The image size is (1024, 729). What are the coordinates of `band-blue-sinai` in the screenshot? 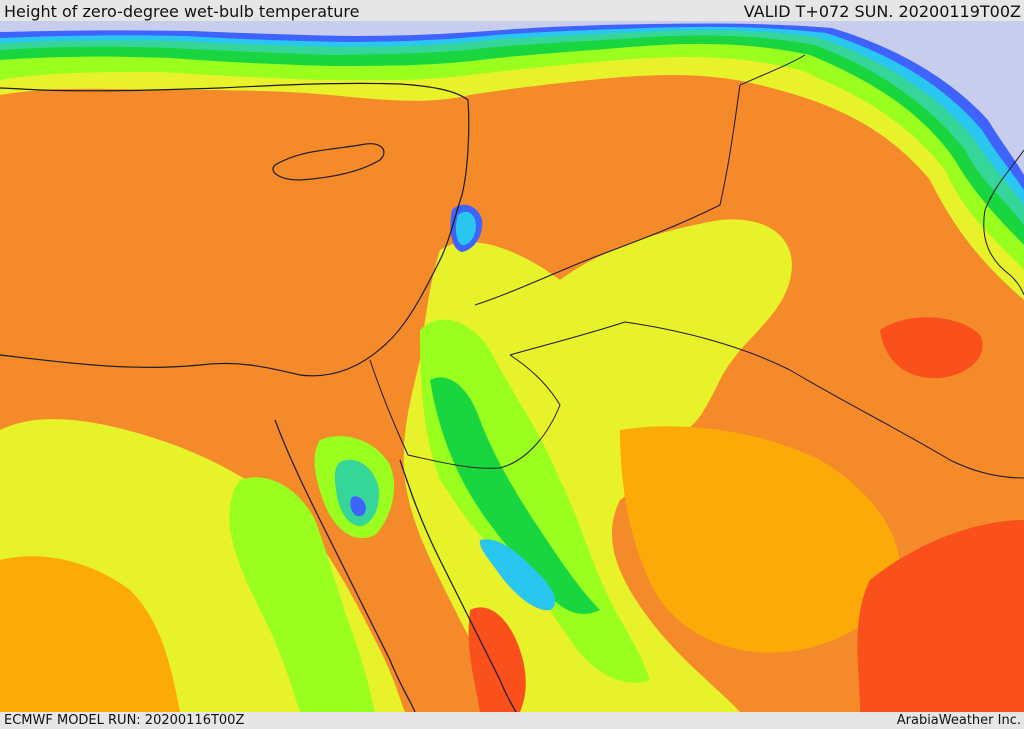 It's located at (358, 506).